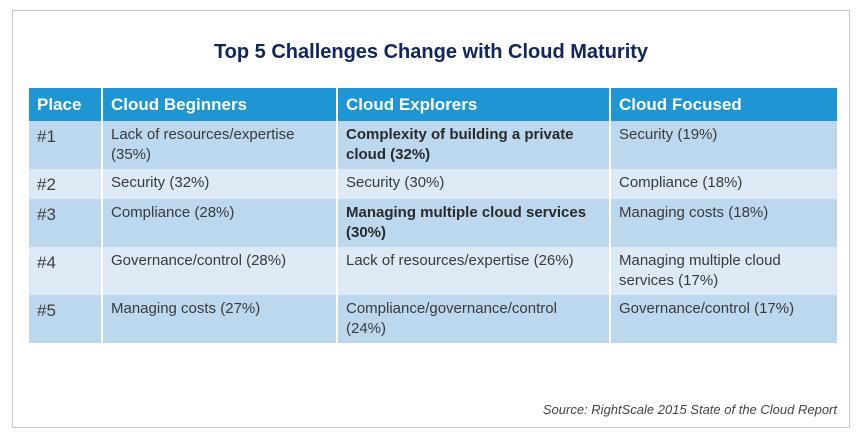  Describe the element at coordinates (220, 184) in the screenshot. I see `beginners-cell: Security (32%)` at that location.